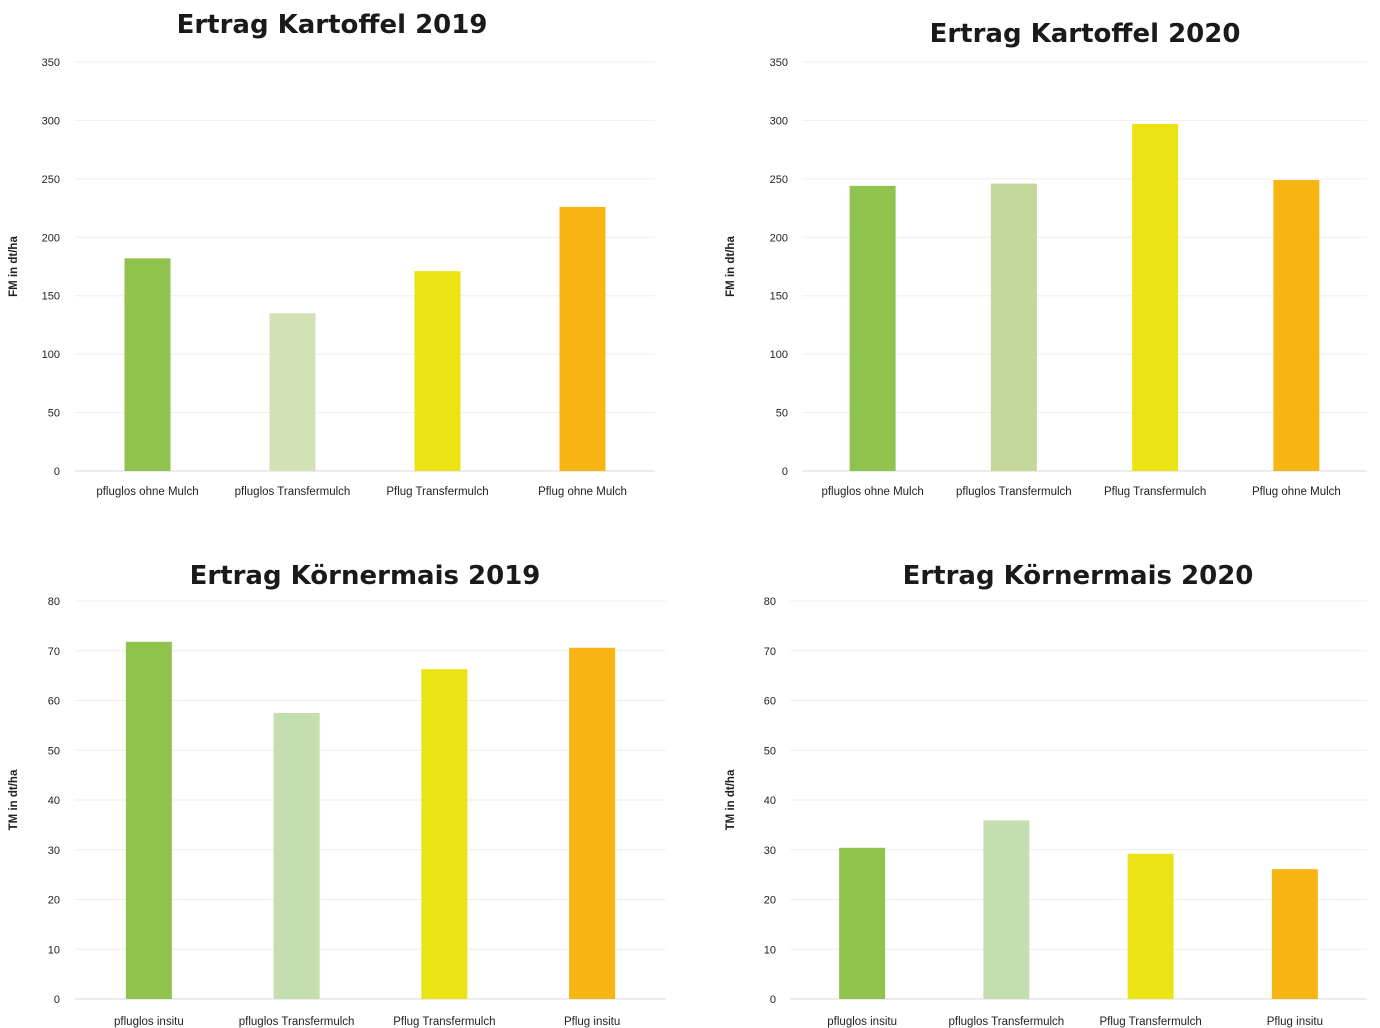  What do you see at coordinates (1078, 576) in the screenshot?
I see `chart-title: Ertrag Körnermais 2020` at bounding box center [1078, 576].